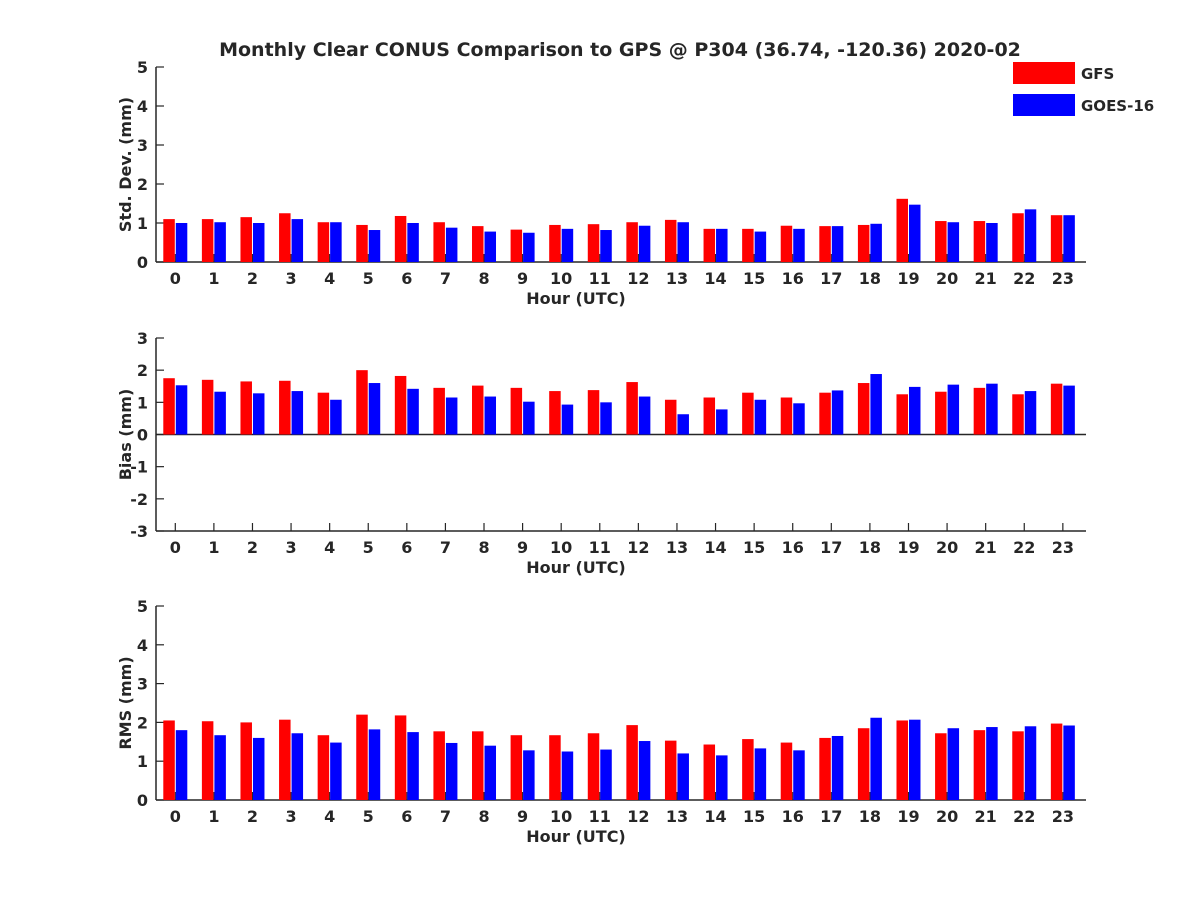  Describe the element at coordinates (831, 816) in the screenshot. I see `x-tick-label: 17` at that location.